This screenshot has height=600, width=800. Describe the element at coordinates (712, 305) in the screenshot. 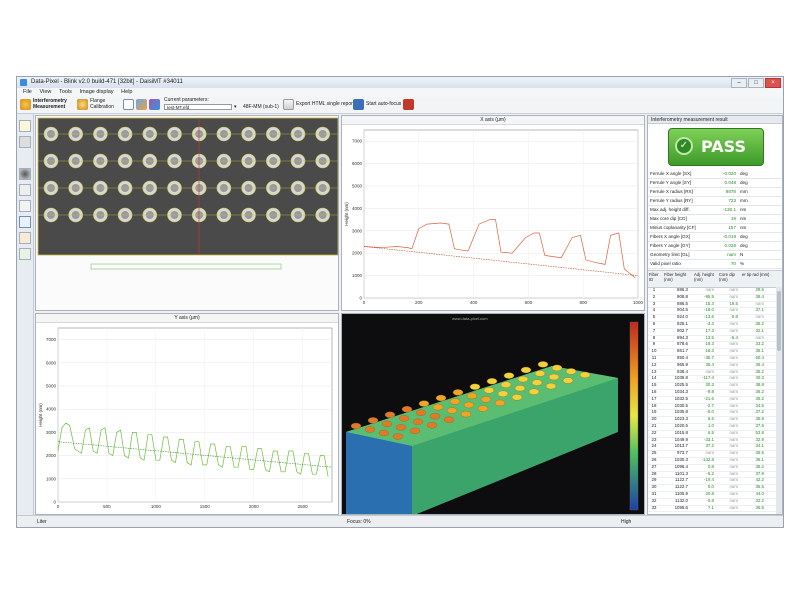

I see `table-row: 3 886.5 15.3 19.5 nam` at that location.